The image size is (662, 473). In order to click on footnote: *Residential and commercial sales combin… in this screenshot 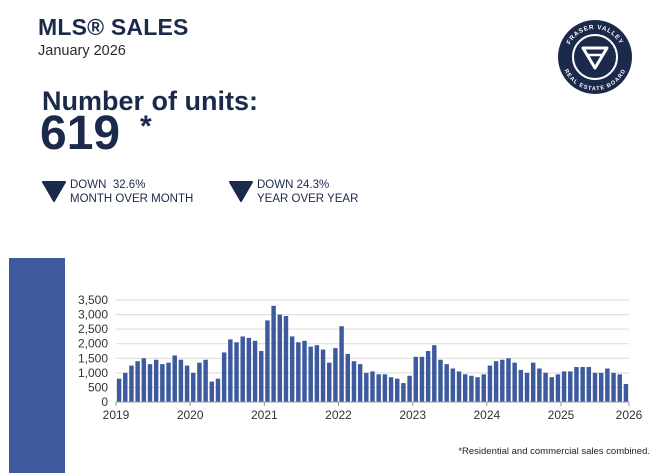, I will do `click(554, 451)`.